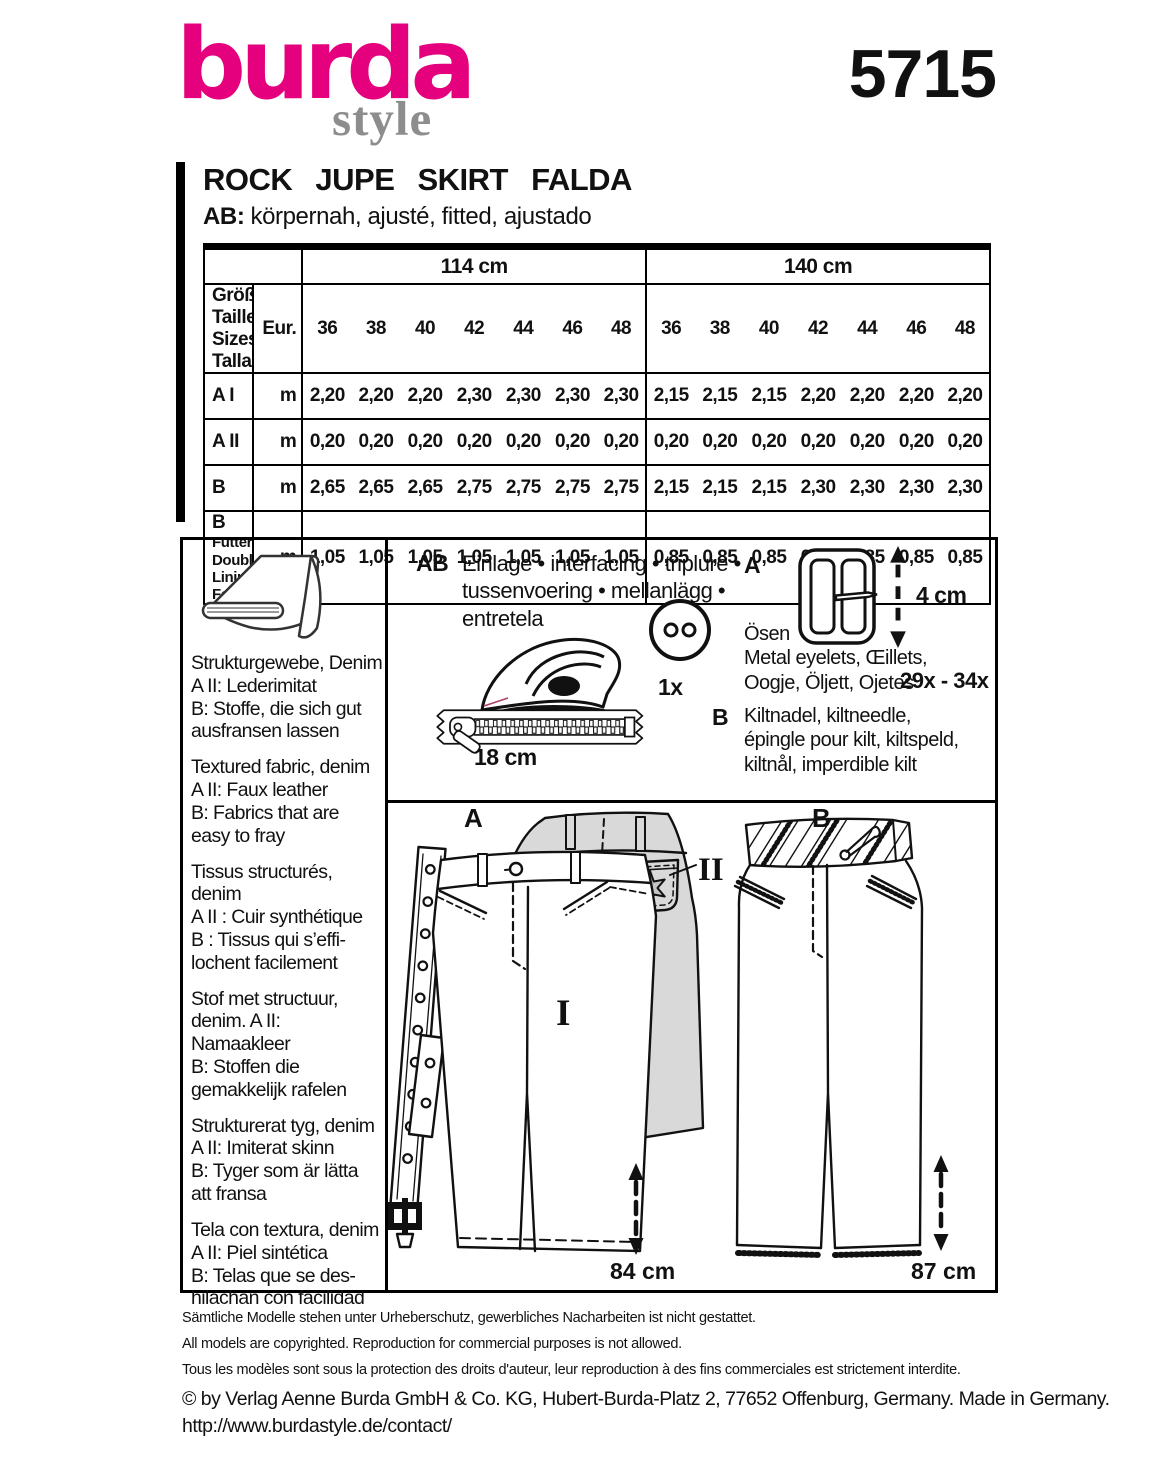 Image resolution: width=1170 pixels, height=1470 pixels. What do you see at coordinates (711, 870) in the screenshot?
I see `view-2-label: II` at bounding box center [711, 870].